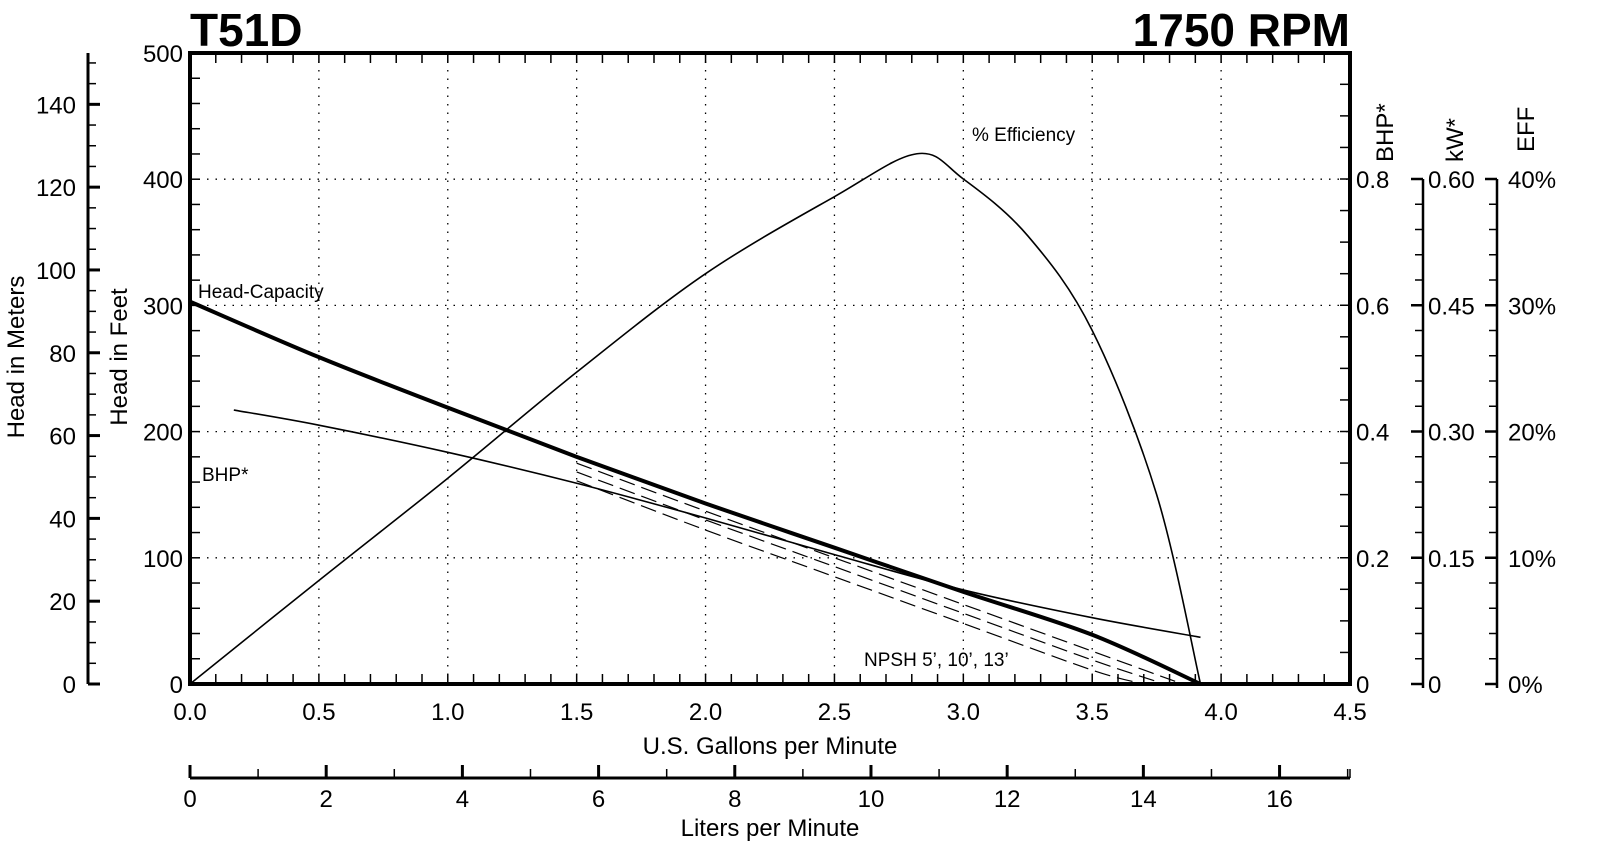 This screenshot has width=1608, height=867. I want to click on y-tick-label-bhp: 0.4, so click(1372, 433).